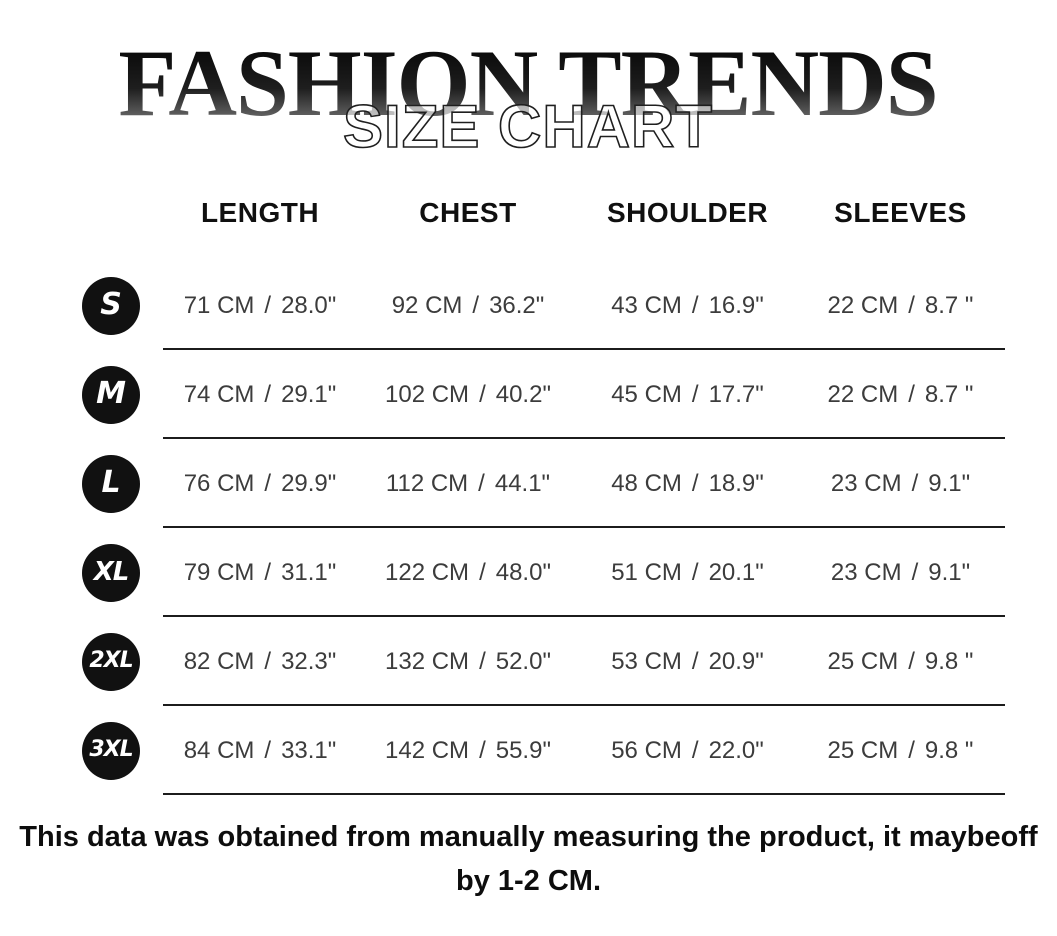  I want to click on subtitle-size-chart: SIZE CHART, so click(528, 126).